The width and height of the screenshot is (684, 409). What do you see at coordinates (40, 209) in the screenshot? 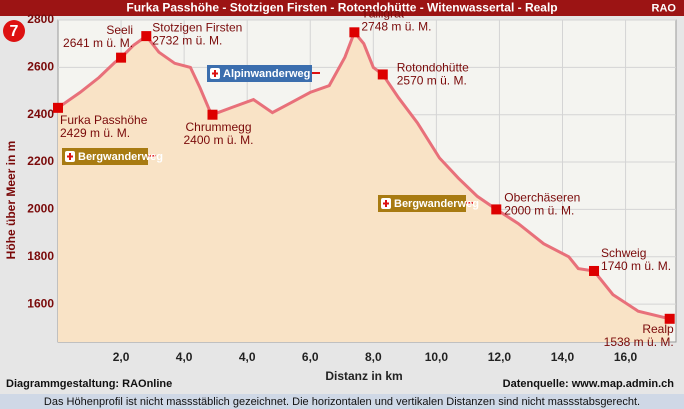
I see `y-tick-label: 2000` at bounding box center [40, 209].